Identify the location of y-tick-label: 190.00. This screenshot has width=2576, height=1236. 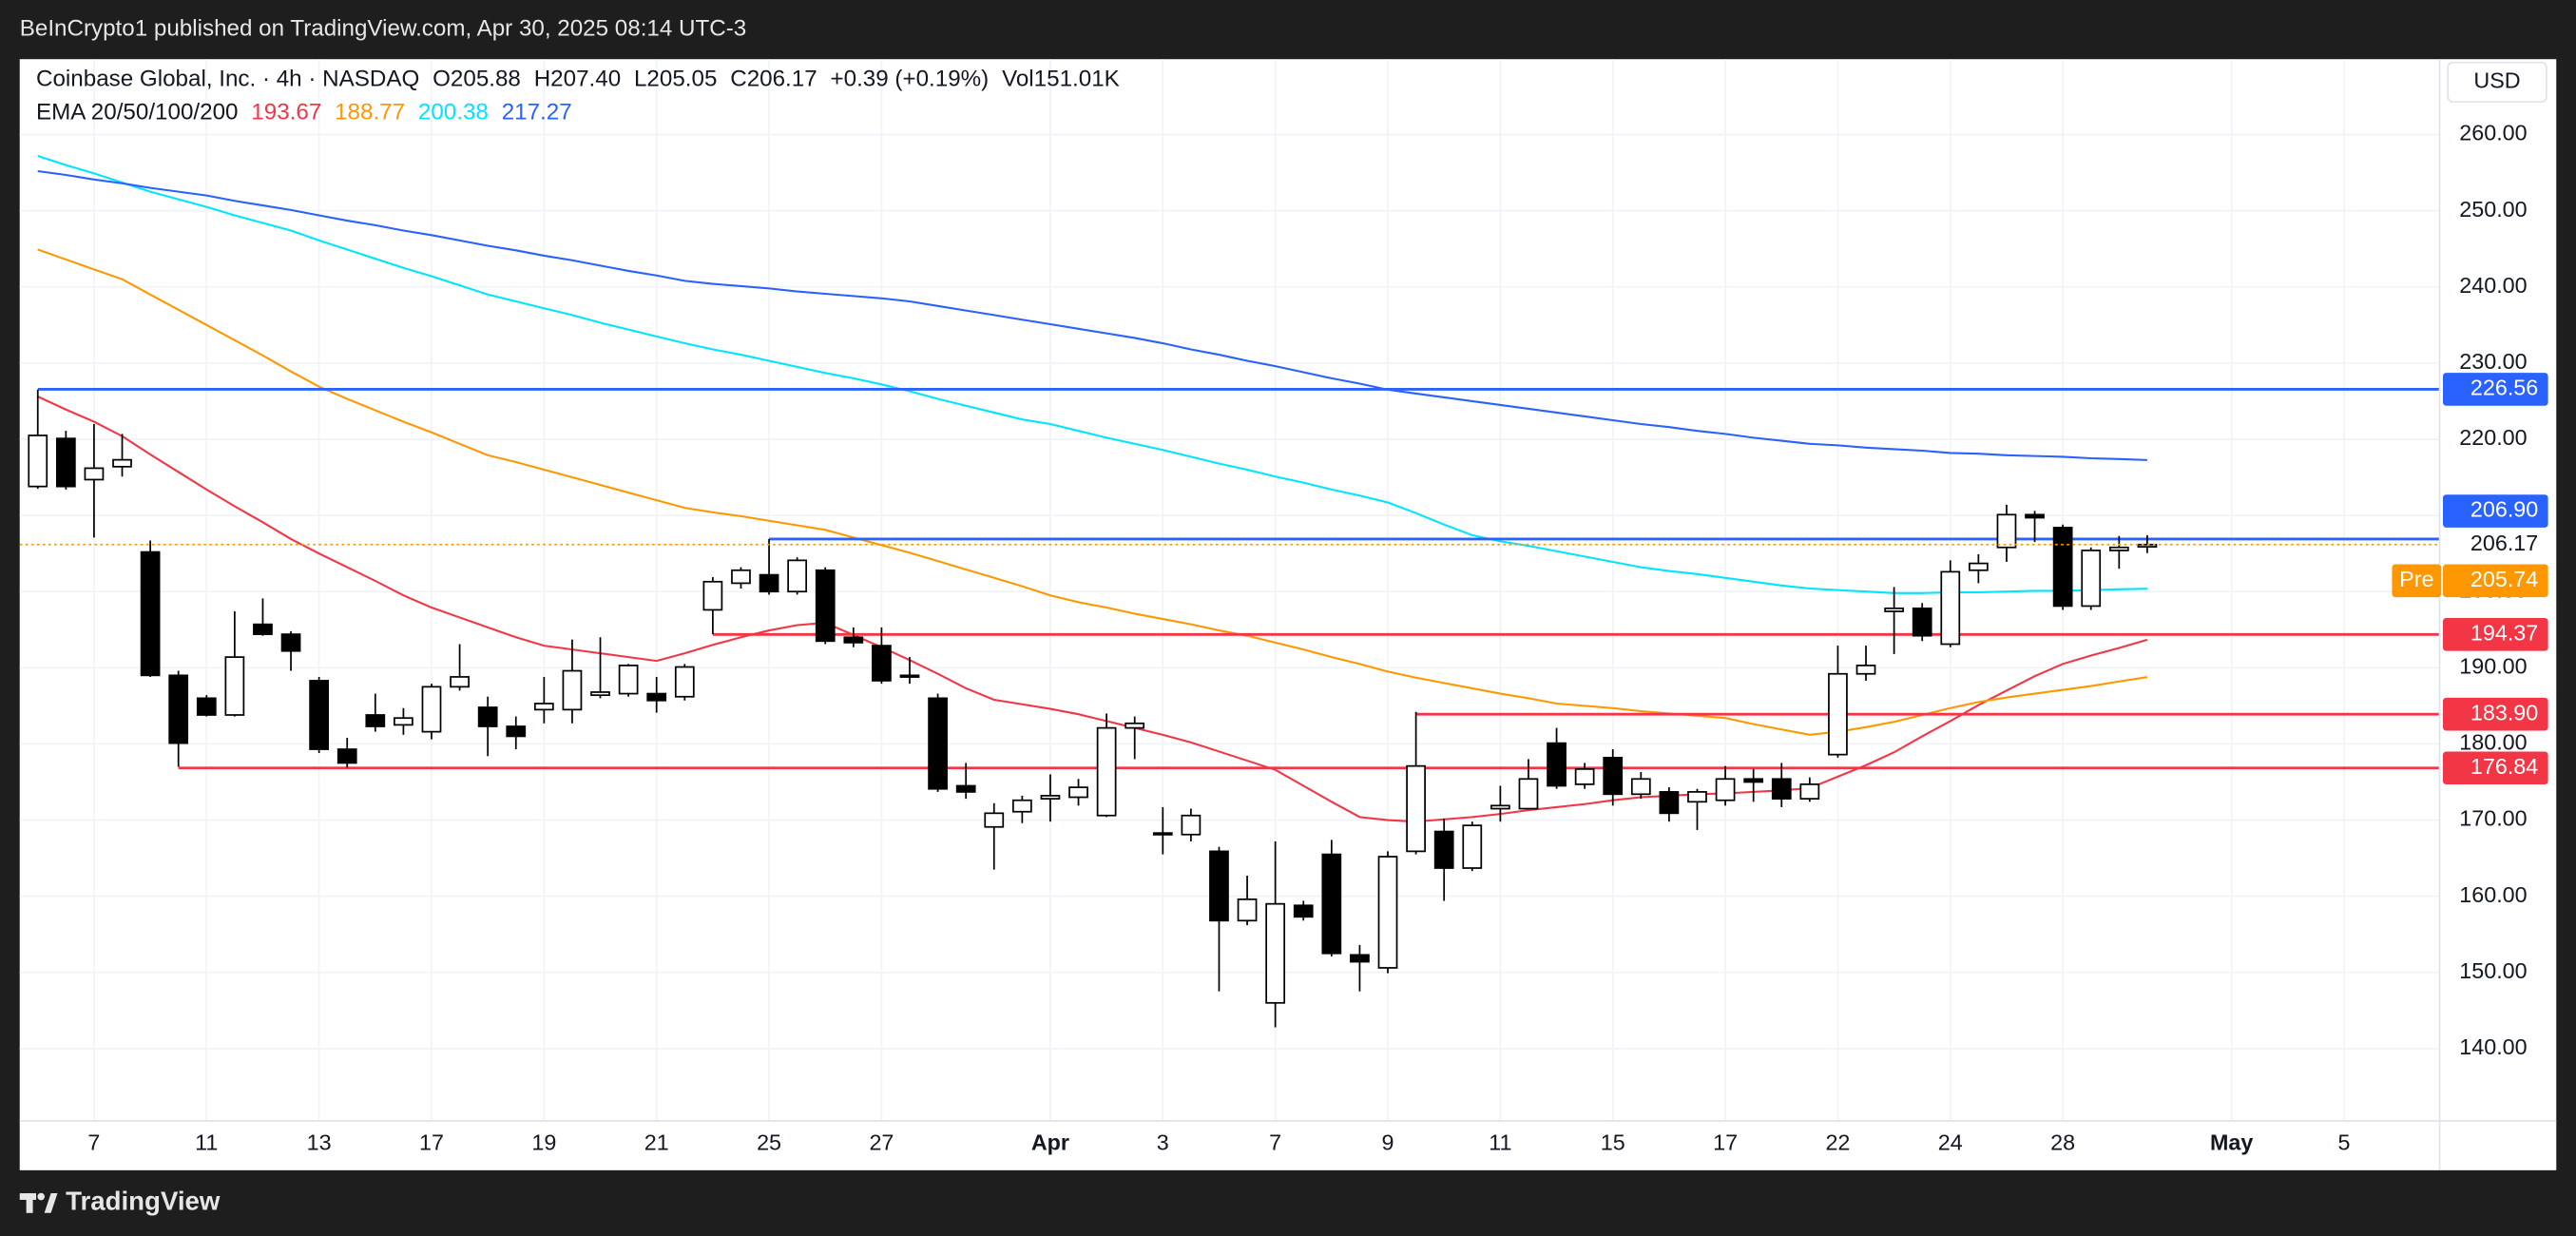
(2493, 666).